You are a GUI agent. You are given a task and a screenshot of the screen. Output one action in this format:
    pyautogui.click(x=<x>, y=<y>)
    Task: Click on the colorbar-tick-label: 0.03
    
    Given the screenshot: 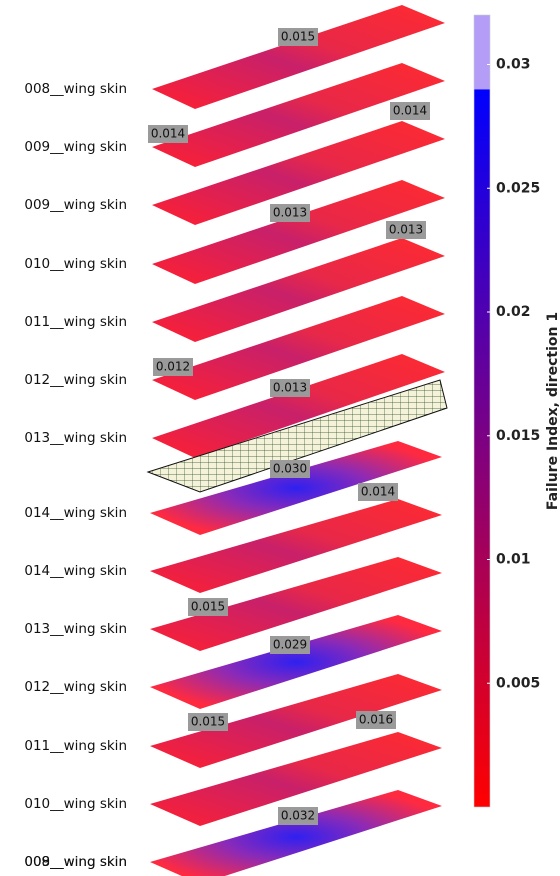 What is the action you would take?
    pyautogui.click(x=513, y=65)
    